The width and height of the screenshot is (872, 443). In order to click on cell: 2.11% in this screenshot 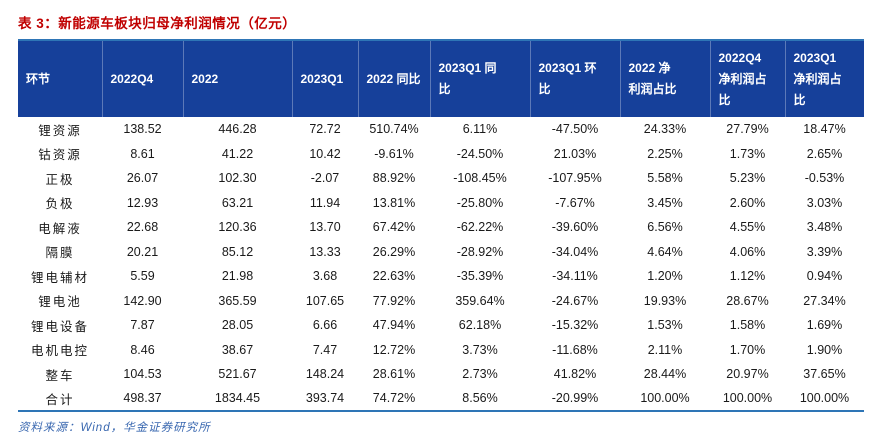, I will do `click(665, 349)`.